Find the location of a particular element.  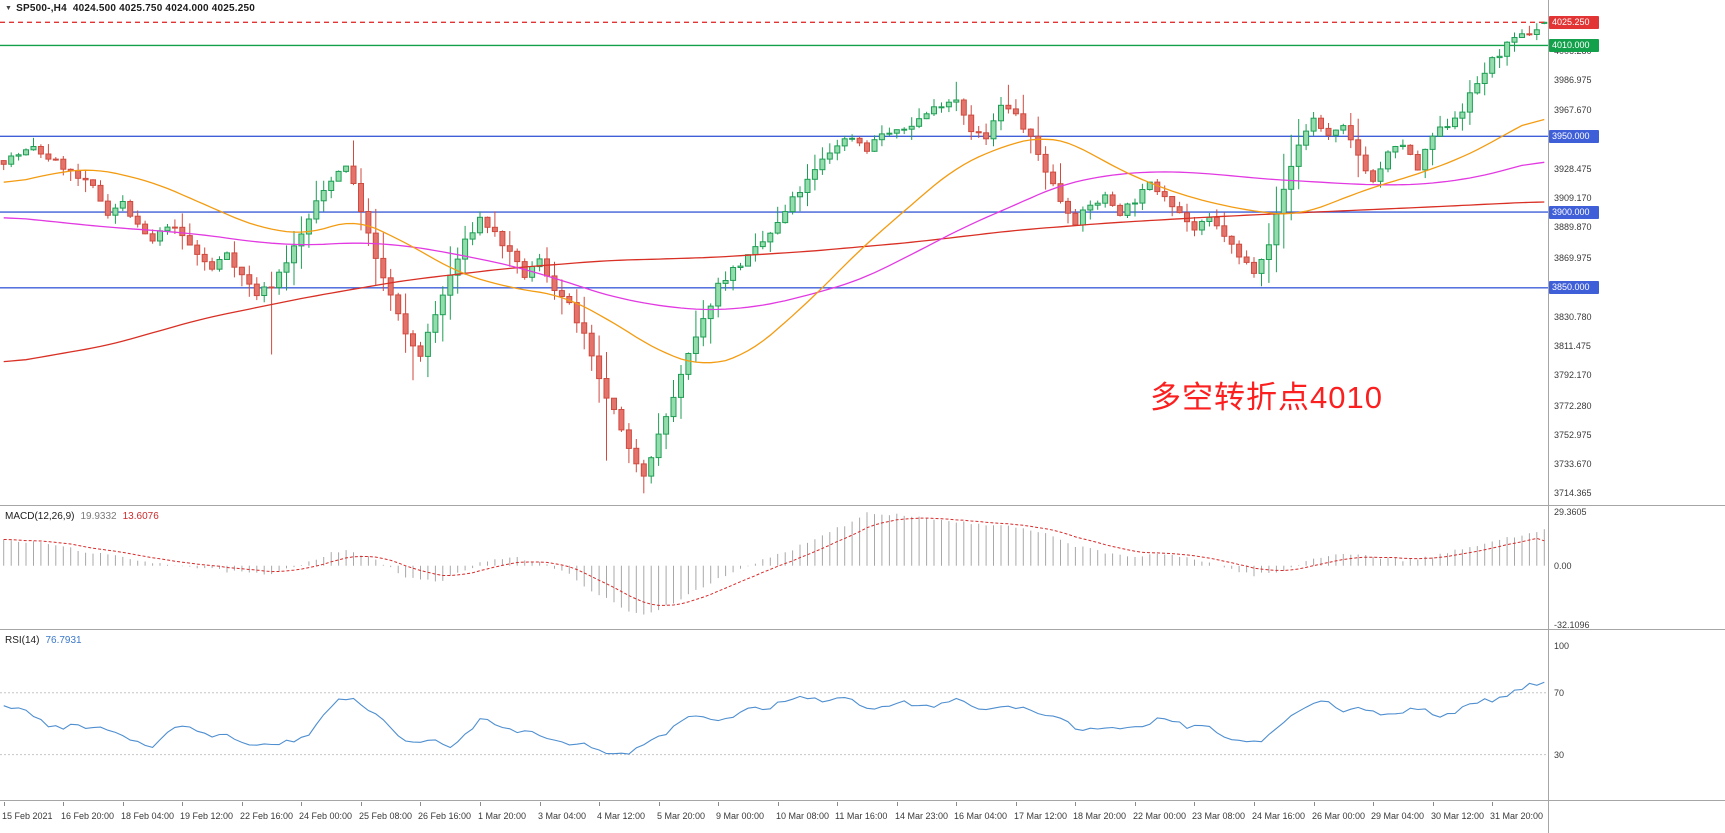

price-tick-label: 3928.475 is located at coordinates (1573, 168).